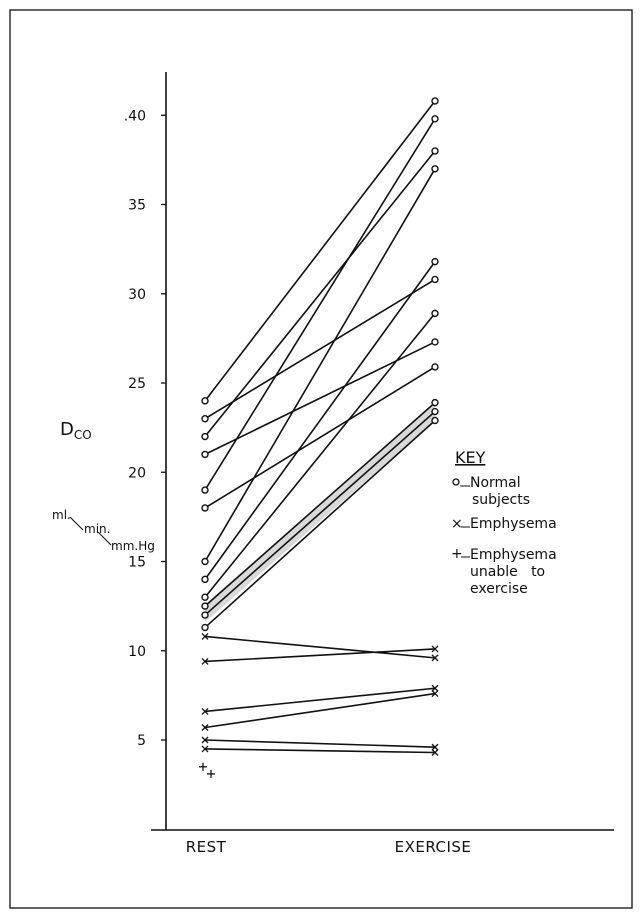  Describe the element at coordinates (137, 563) in the screenshot. I see `y-tick-label: 15` at that location.